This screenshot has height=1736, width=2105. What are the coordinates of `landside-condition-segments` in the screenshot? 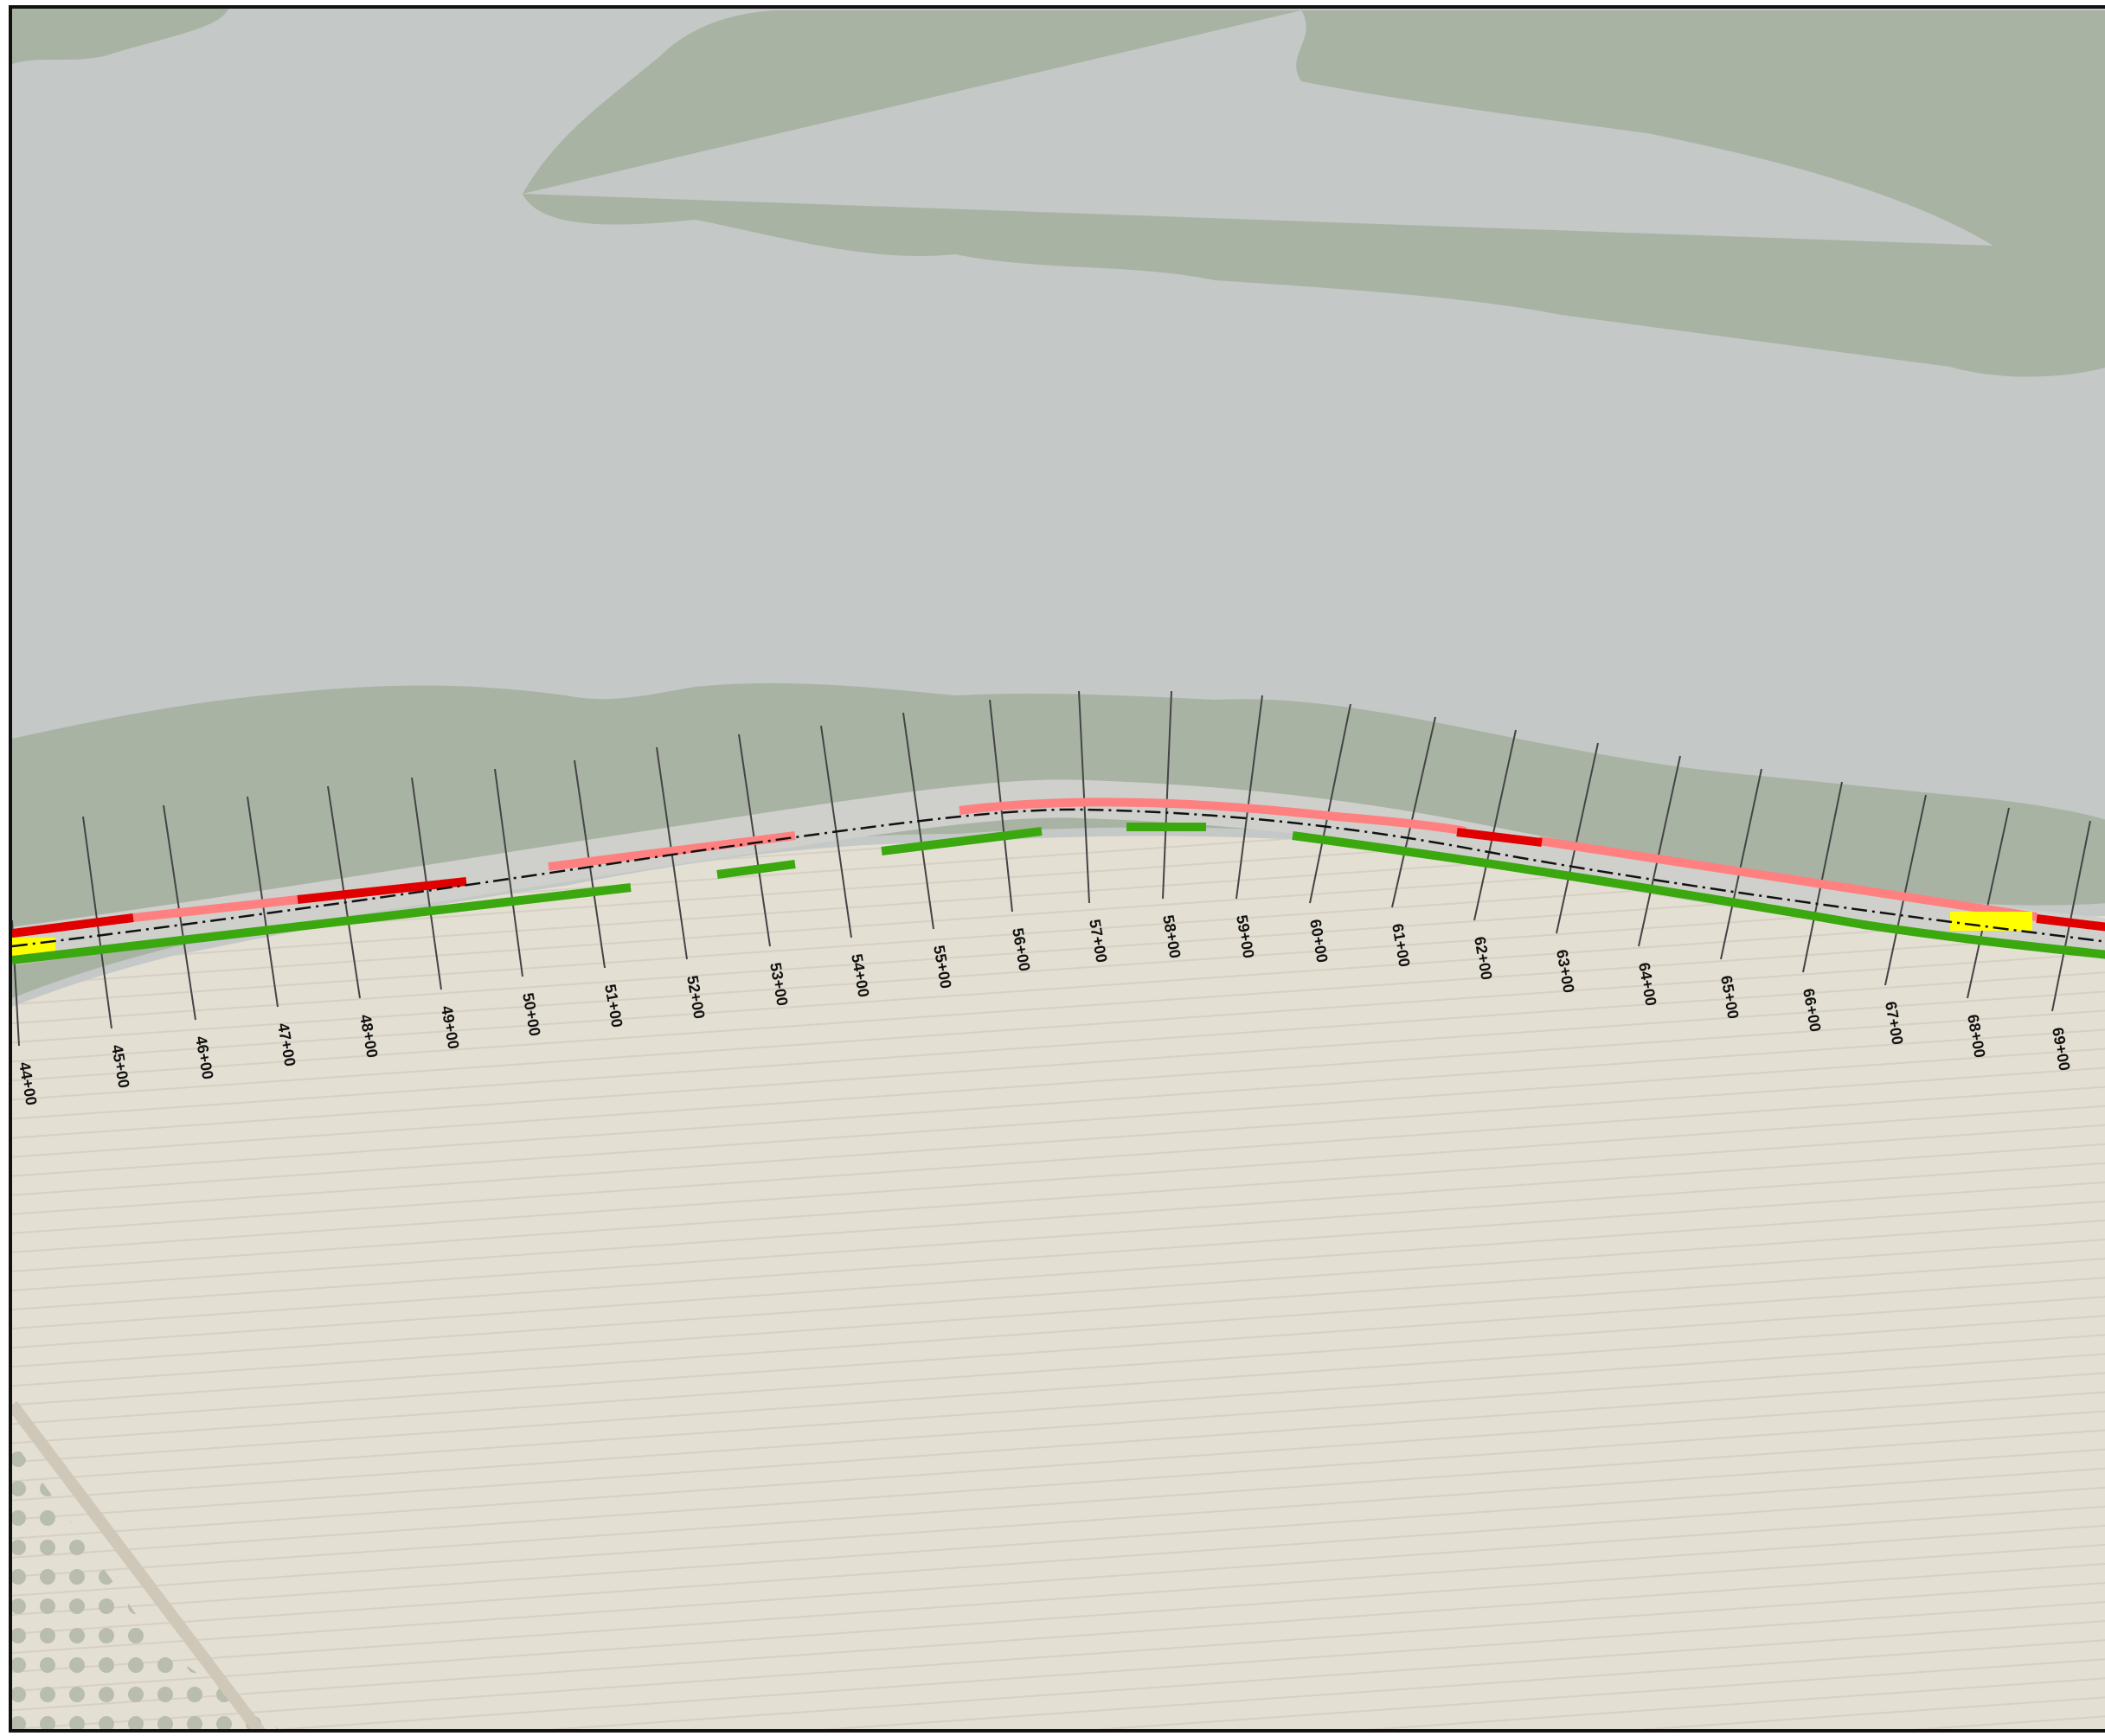 It's located at (1058, 893).